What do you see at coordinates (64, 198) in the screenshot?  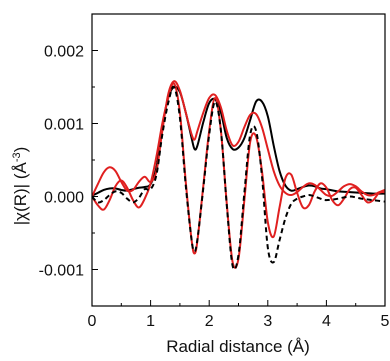 I see `y-tick-label: 0.000` at bounding box center [64, 198].